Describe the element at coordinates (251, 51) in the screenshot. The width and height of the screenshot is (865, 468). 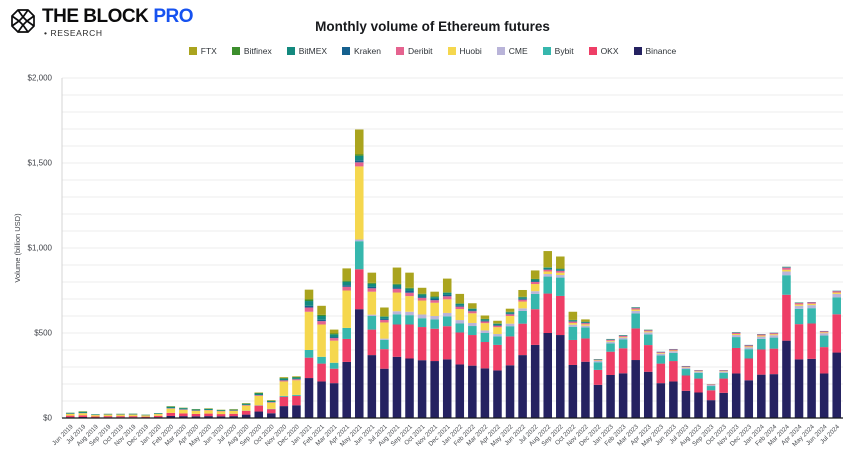
I see `legend-item-bitfinex: Bitfinex` at that location.